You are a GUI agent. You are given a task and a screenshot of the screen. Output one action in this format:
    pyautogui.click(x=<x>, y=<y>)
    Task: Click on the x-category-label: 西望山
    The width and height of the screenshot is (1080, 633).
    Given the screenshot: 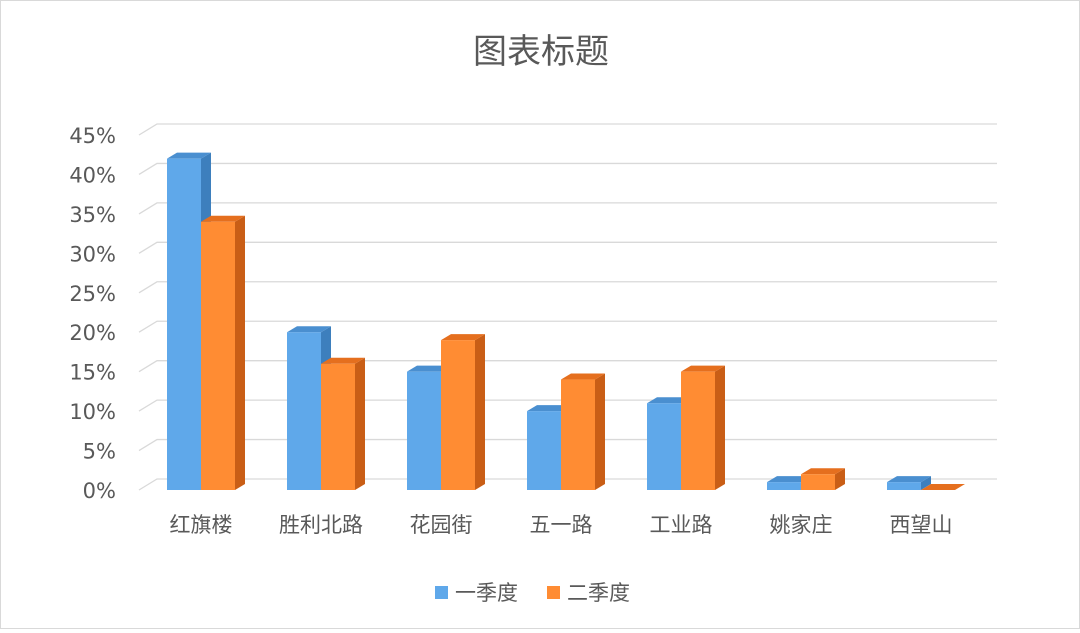 What is the action you would take?
    pyautogui.click(x=921, y=525)
    